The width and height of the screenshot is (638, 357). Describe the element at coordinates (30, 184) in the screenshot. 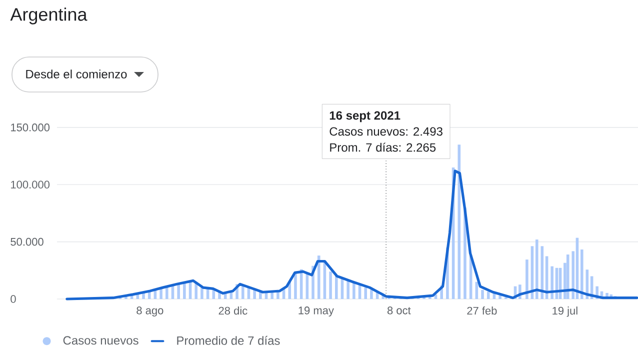

I see `y-tick-label: 100.000` at that location.